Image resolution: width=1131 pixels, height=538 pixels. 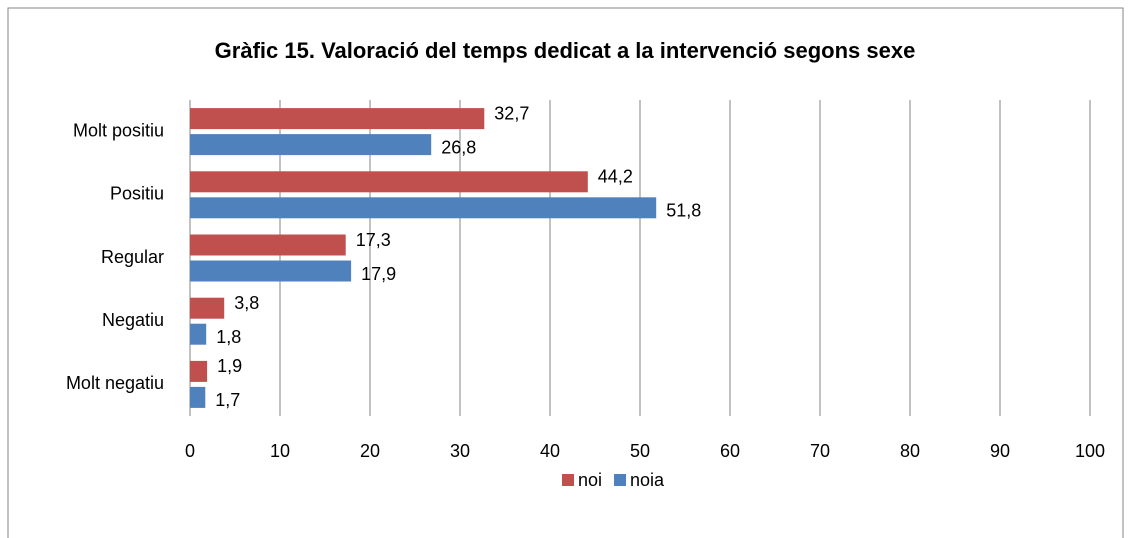 What do you see at coordinates (373, 240) in the screenshot?
I see `data-label: 17,3` at bounding box center [373, 240].